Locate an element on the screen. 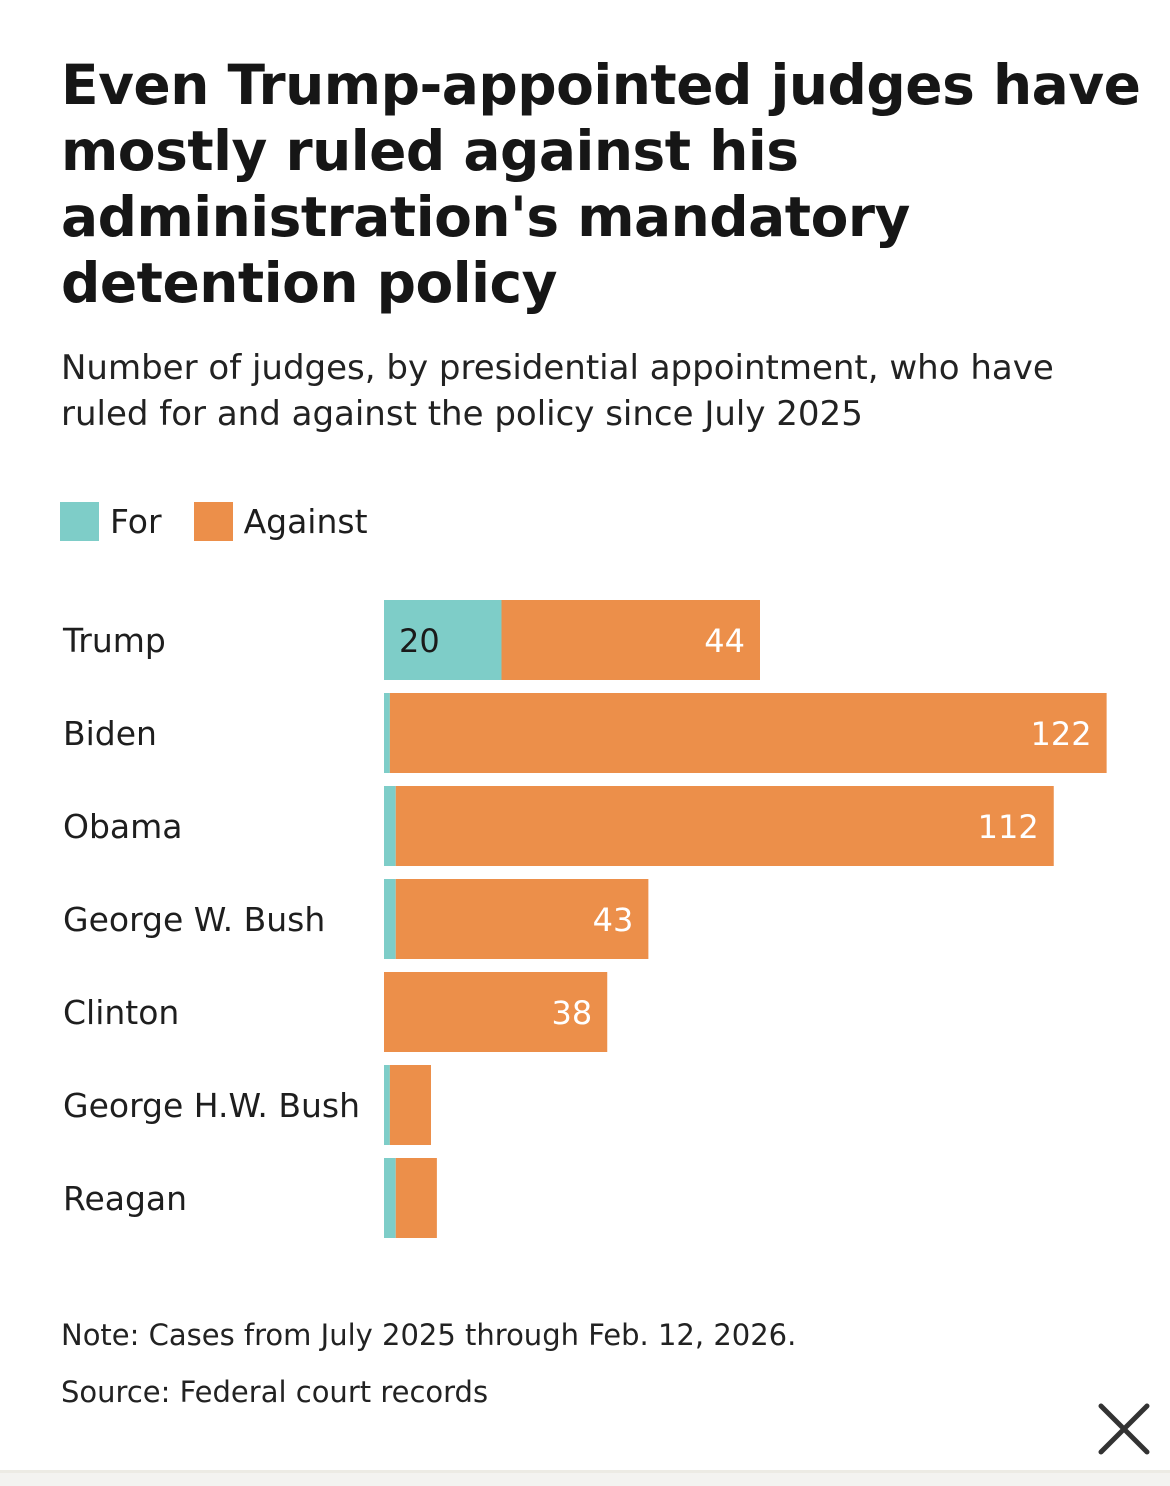 This screenshot has width=1170, height=1486. bar-against-clinton is located at coordinates (496, 1012).